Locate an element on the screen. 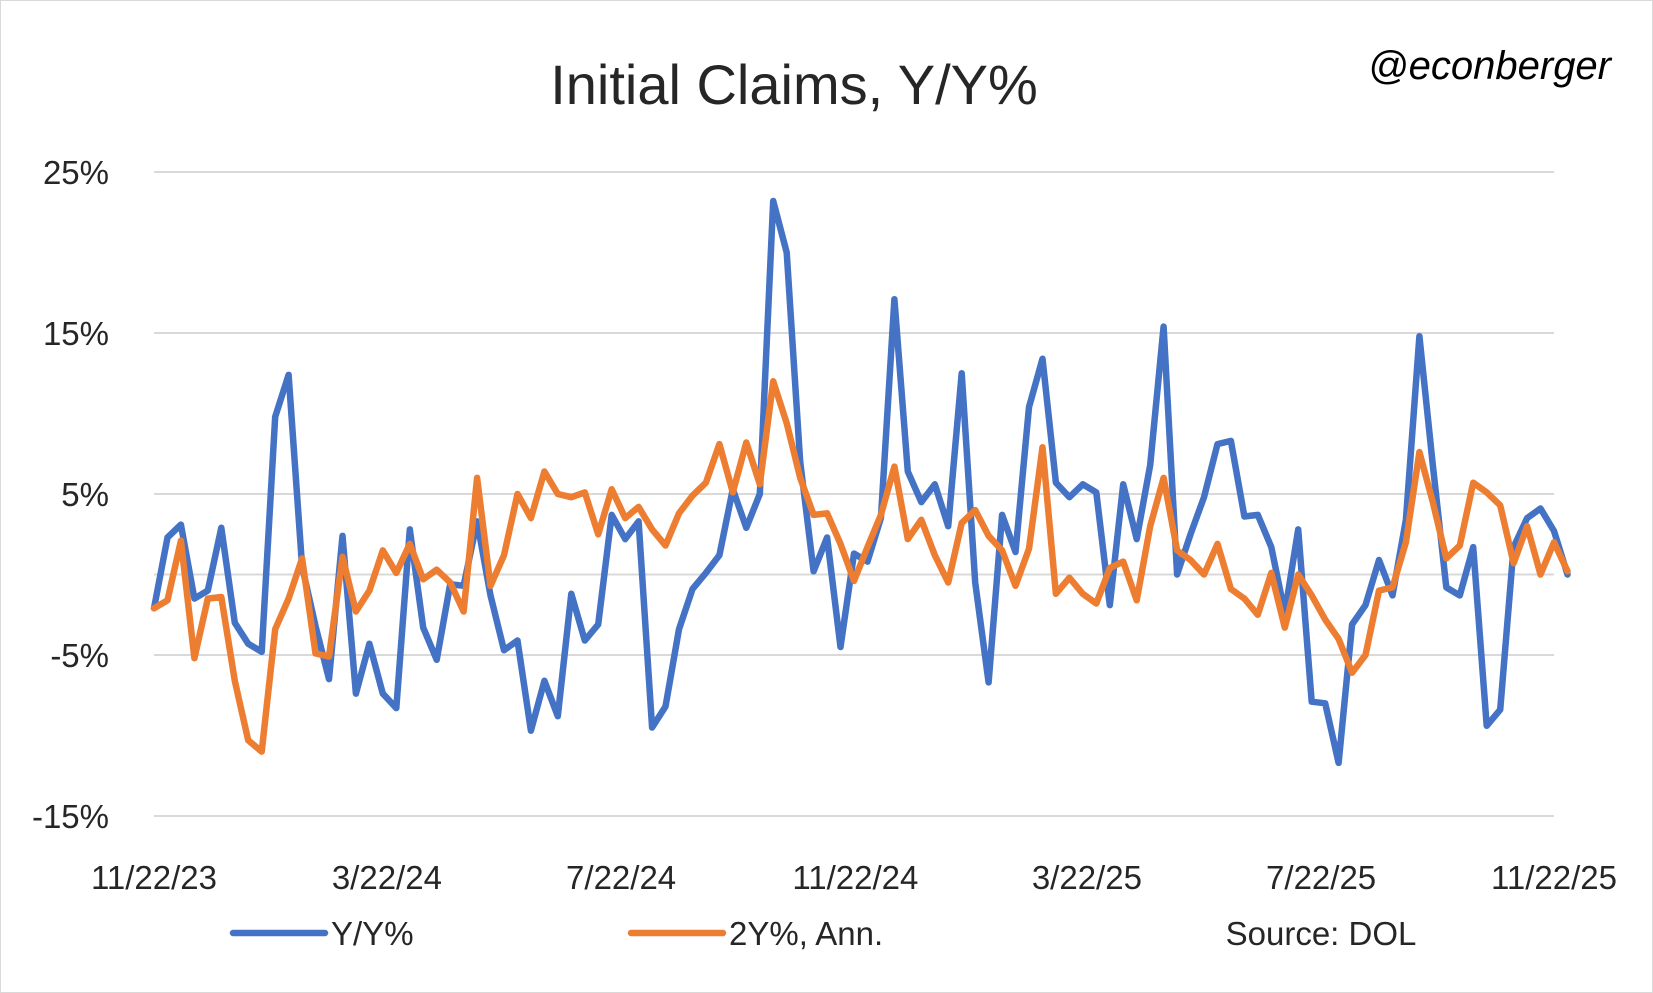 This screenshot has width=1653, height=993. y-axis-ticks: 25% 15% 5% -5% -15% is located at coordinates (70, 494).